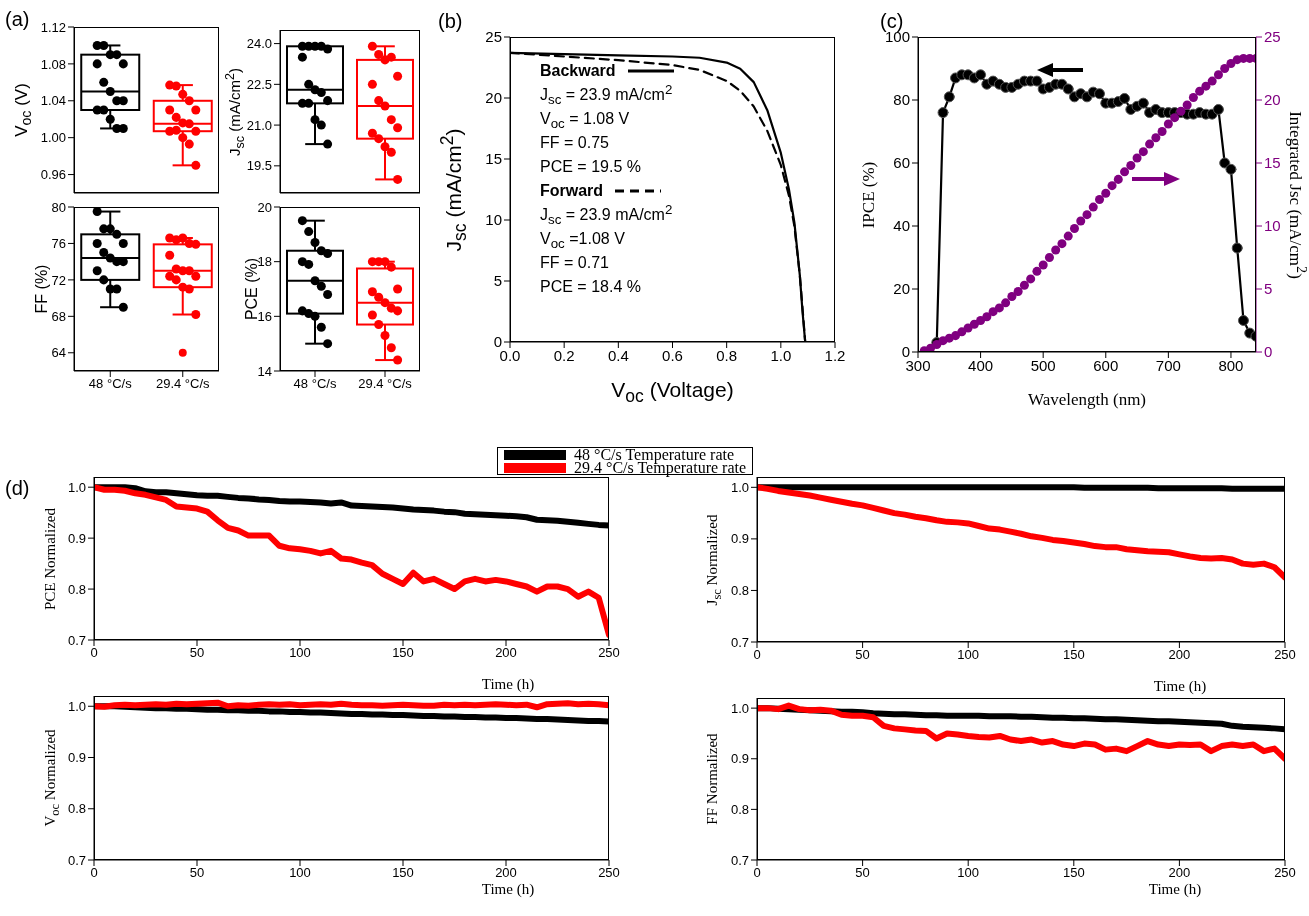  I want to click on y-axis-title: IPCE (%), so click(869, 194).